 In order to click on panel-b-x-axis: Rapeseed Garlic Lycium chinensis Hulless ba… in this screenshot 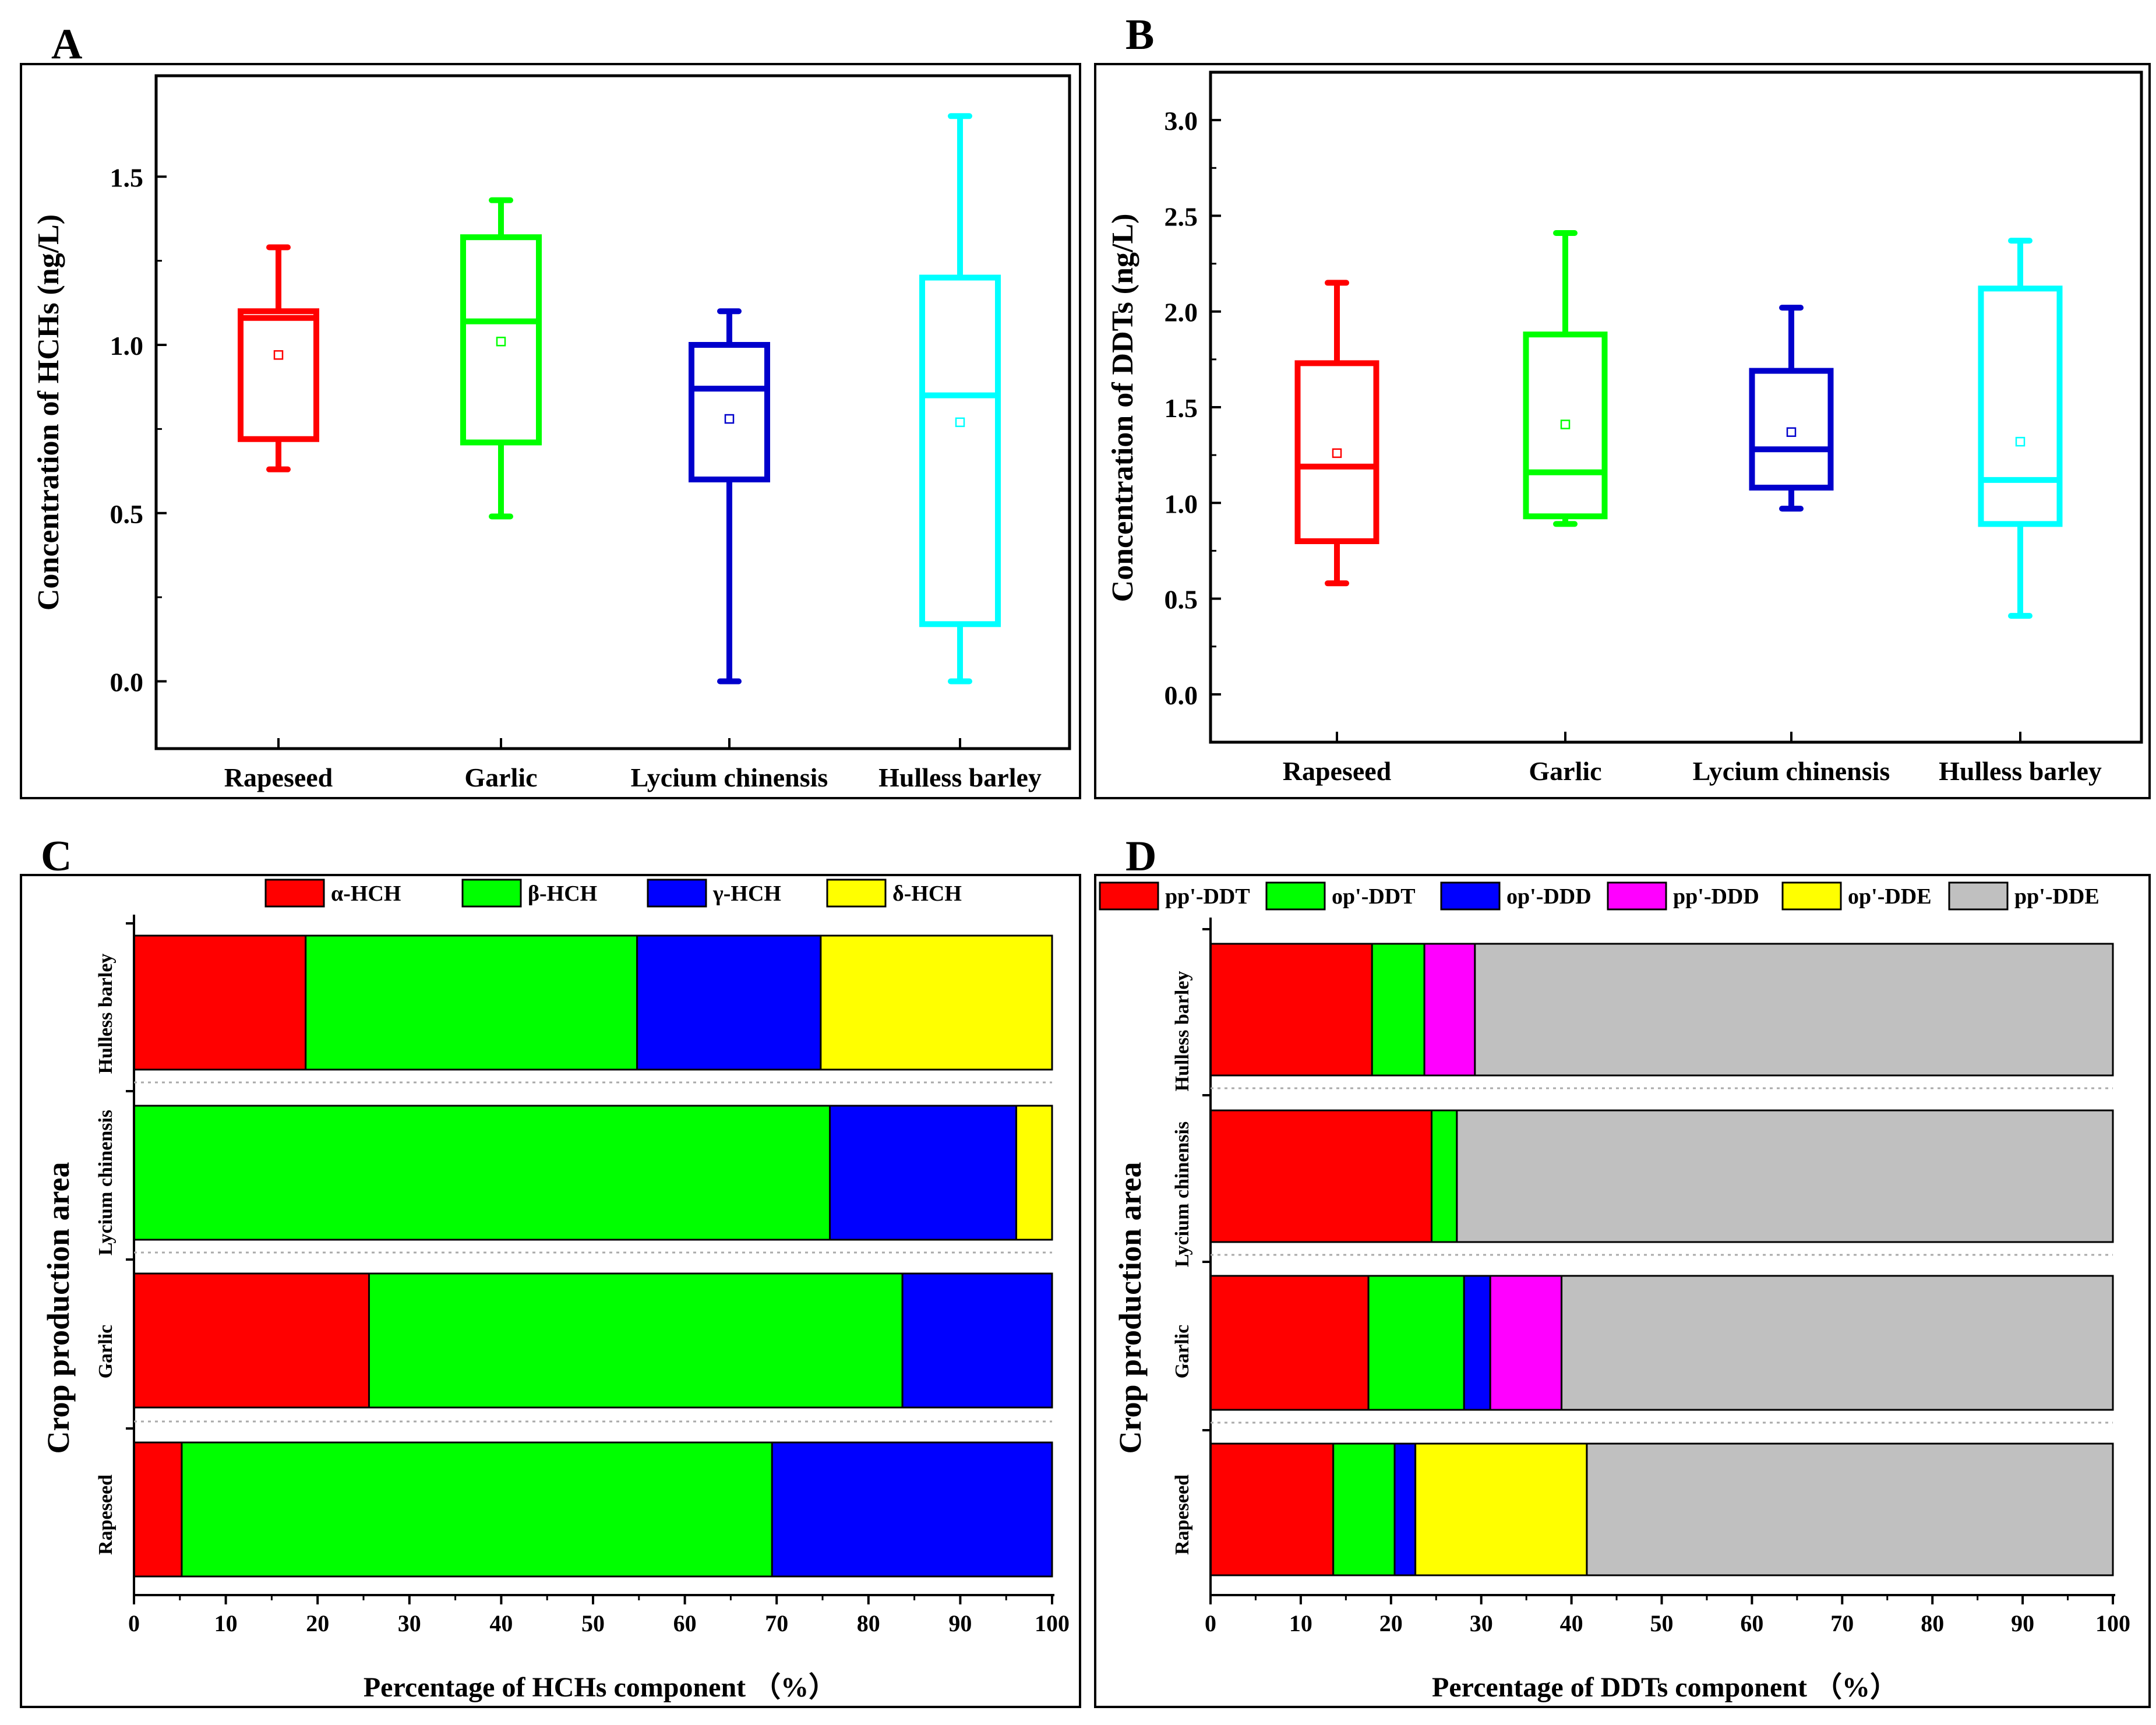, I will do `click(1692, 759)`.